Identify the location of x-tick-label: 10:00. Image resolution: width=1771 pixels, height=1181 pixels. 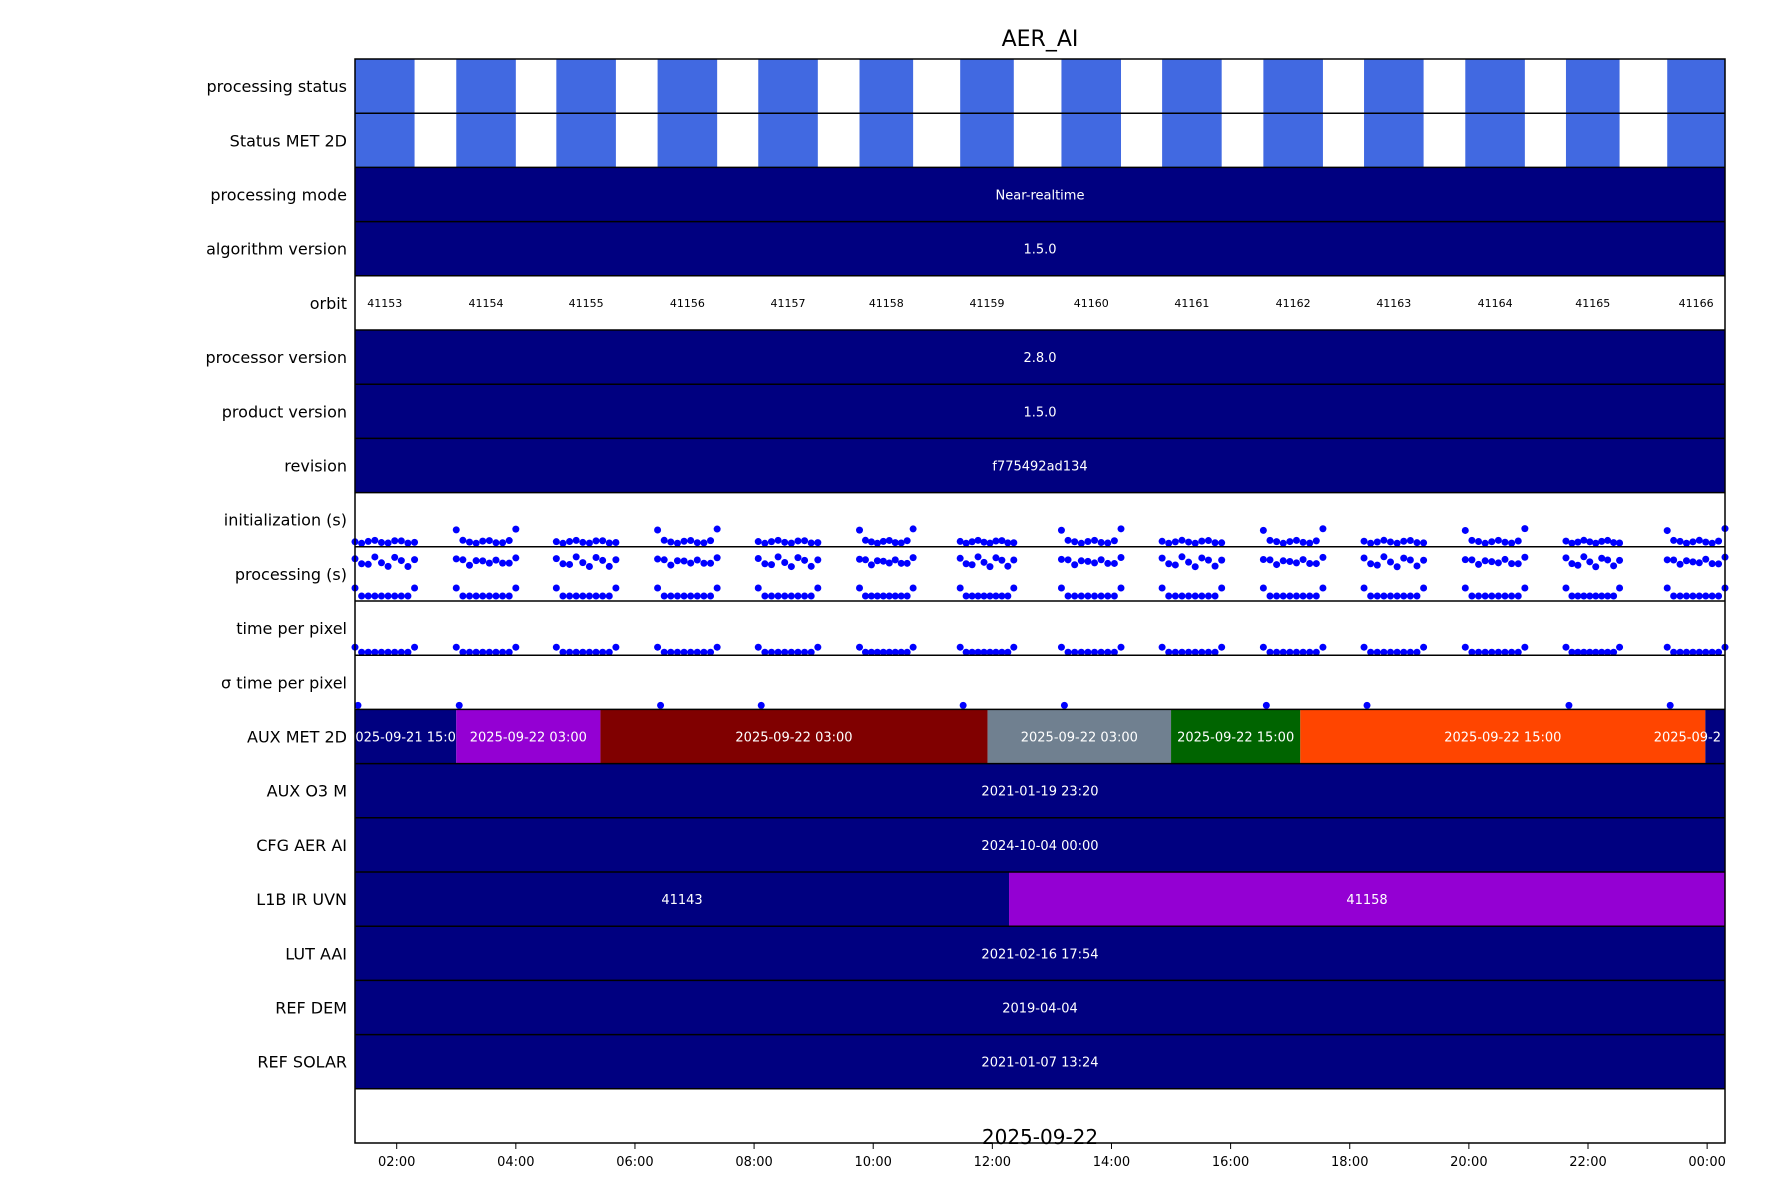
(872, 1162).